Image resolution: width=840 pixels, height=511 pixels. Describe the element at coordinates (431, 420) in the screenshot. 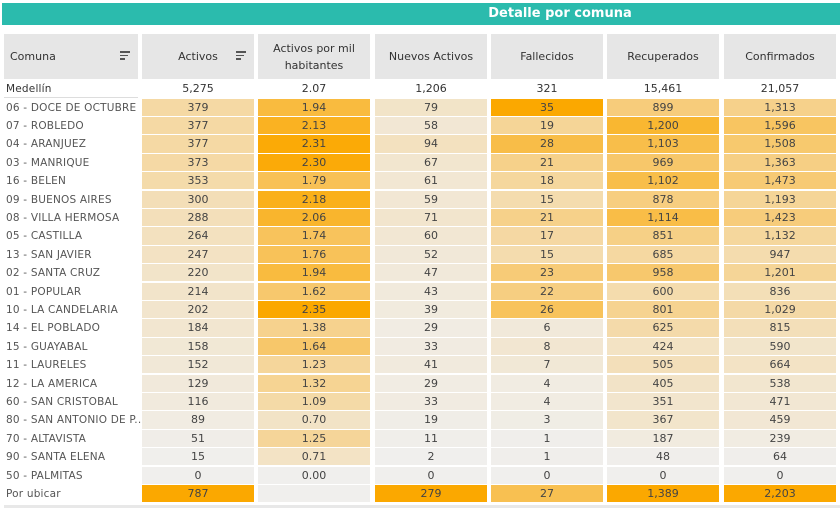

I see `heat-cell: 19` at that location.